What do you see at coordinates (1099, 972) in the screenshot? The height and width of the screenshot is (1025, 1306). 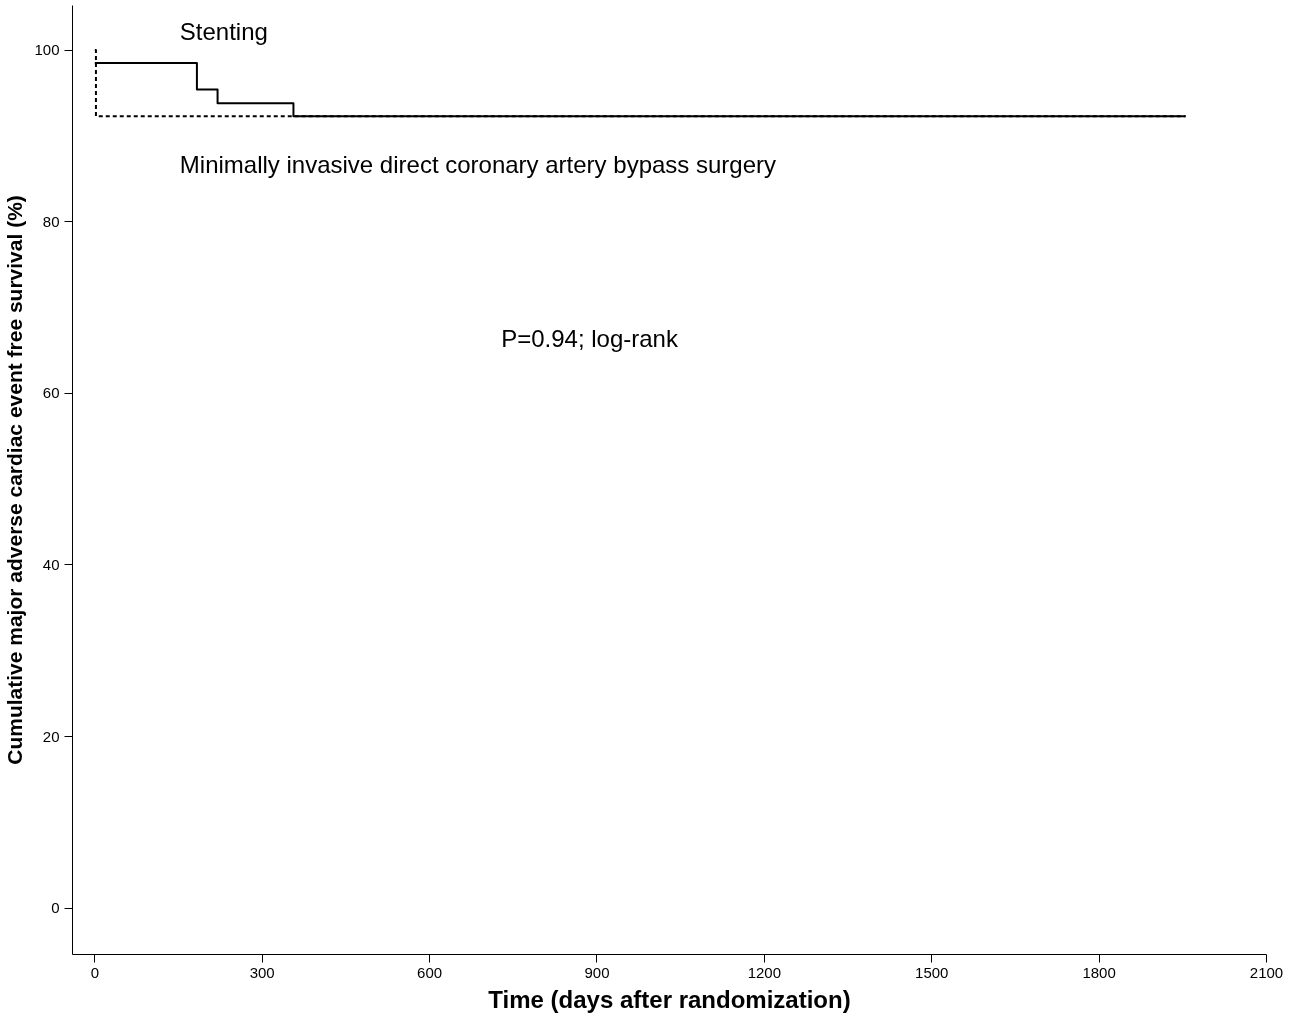 I see `x-tick-label: 1800` at bounding box center [1099, 972].